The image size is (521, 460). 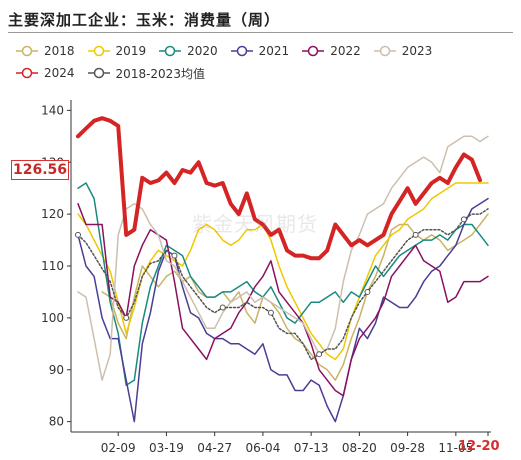 I want to click on legend-label: 2021, so click(x=274, y=51).